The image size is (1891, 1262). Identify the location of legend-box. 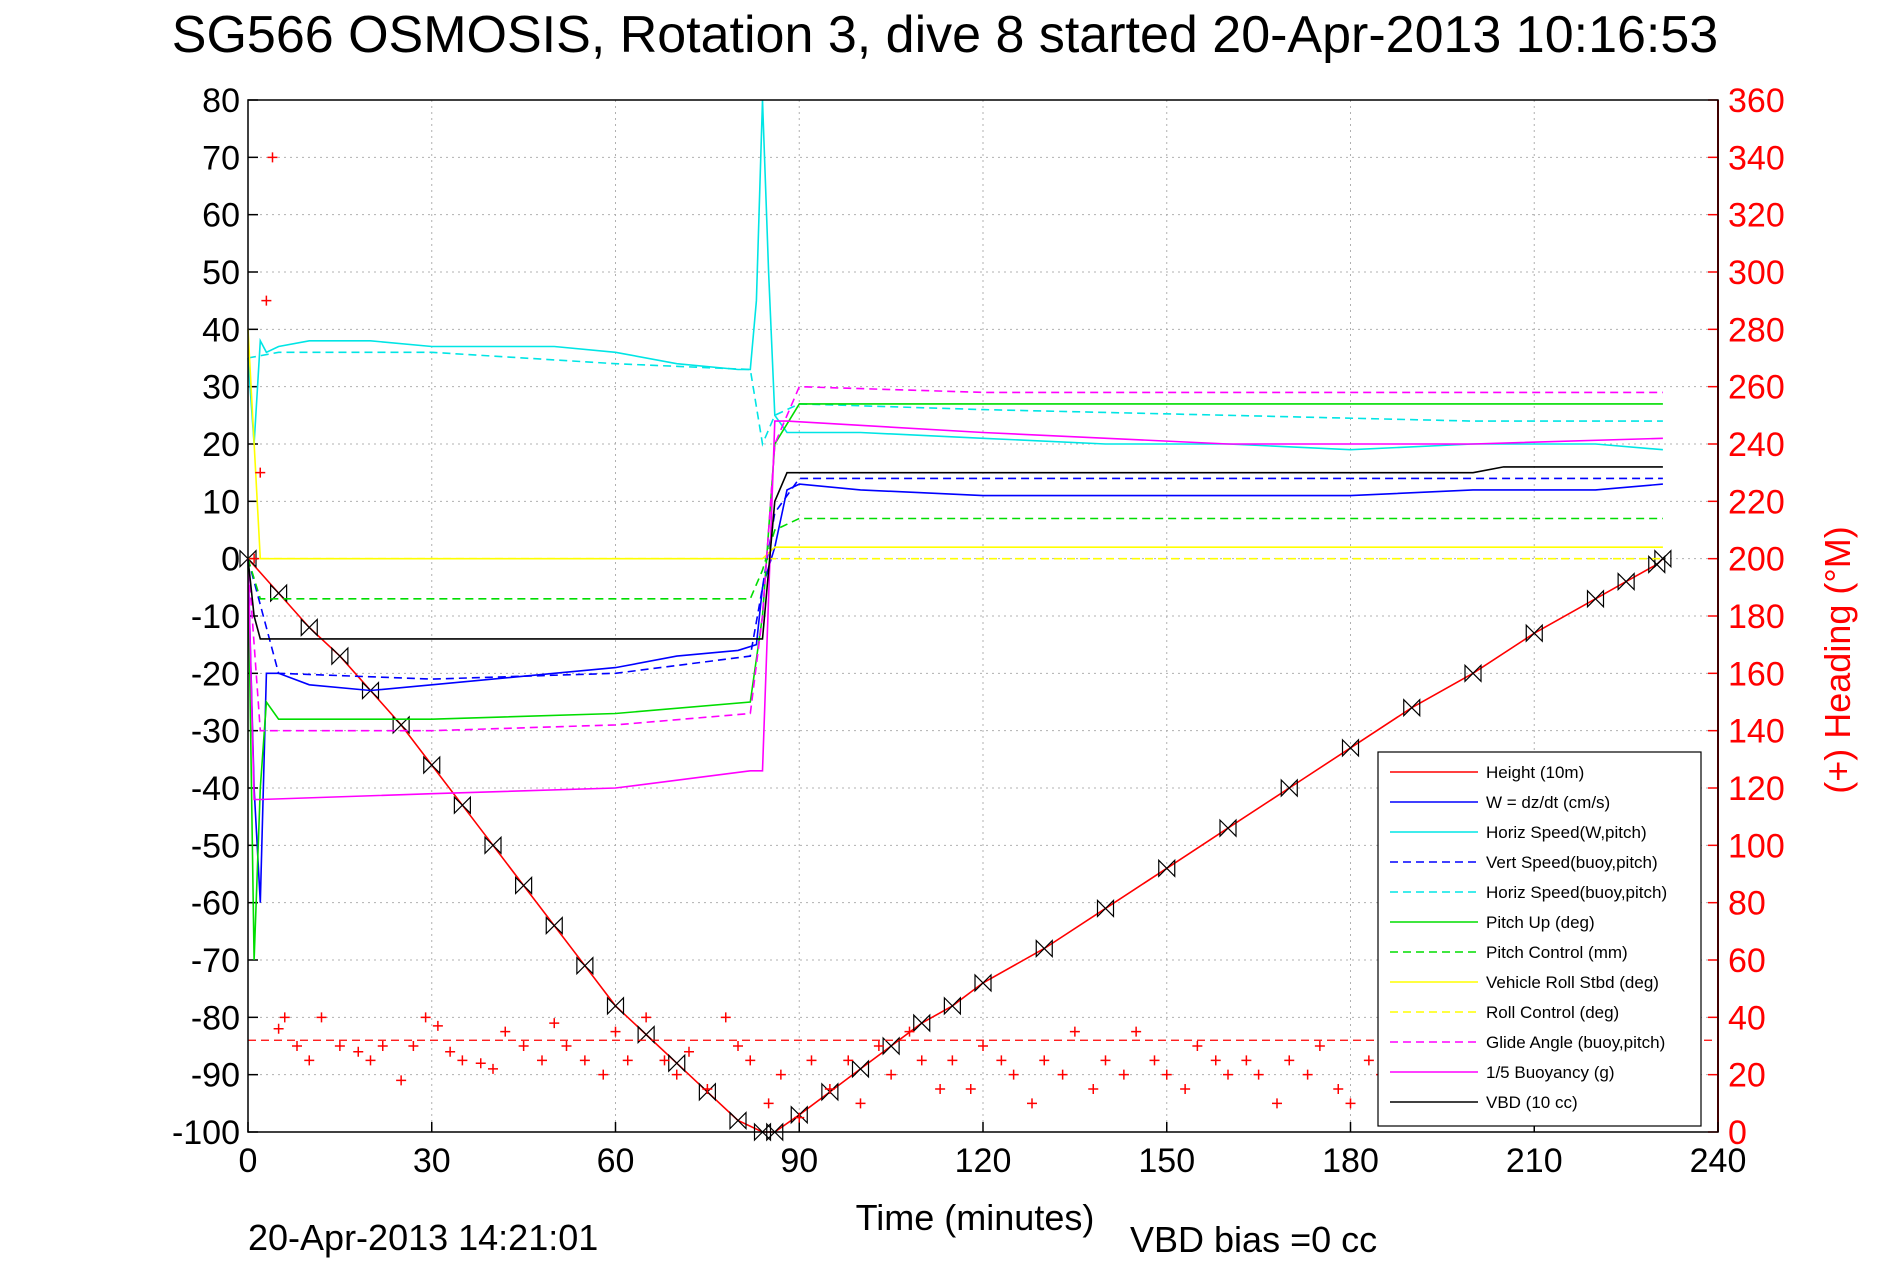
(1539, 939).